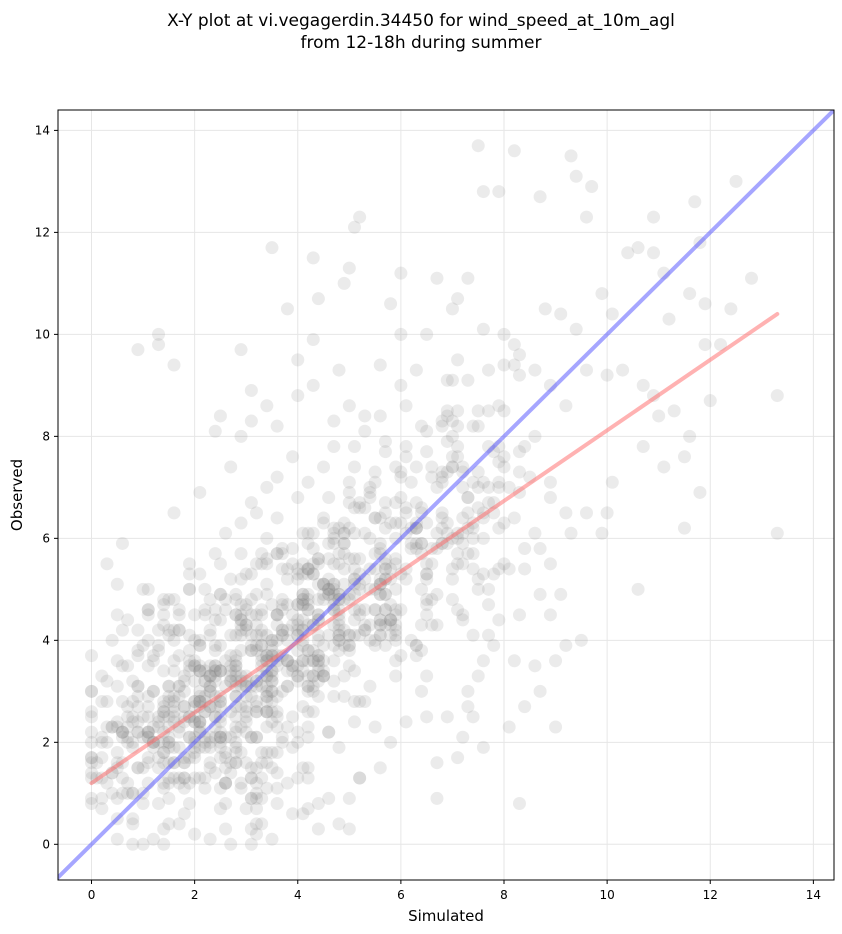 Image resolution: width=842 pixels, height=934 pixels. What do you see at coordinates (42, 130) in the screenshot?
I see `y-tick-label: 14` at bounding box center [42, 130].